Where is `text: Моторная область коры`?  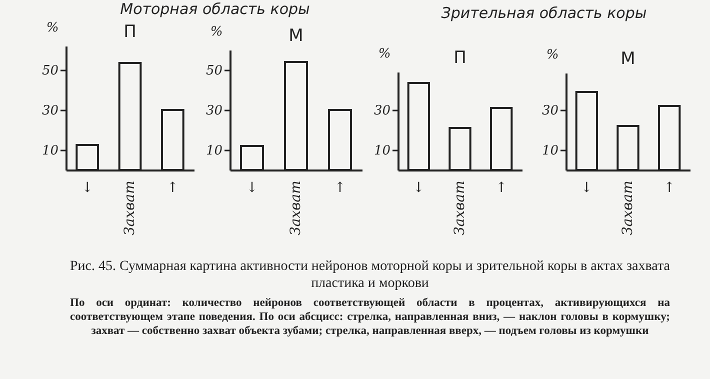
text: Моторная область коры is located at coordinates (215, 9).